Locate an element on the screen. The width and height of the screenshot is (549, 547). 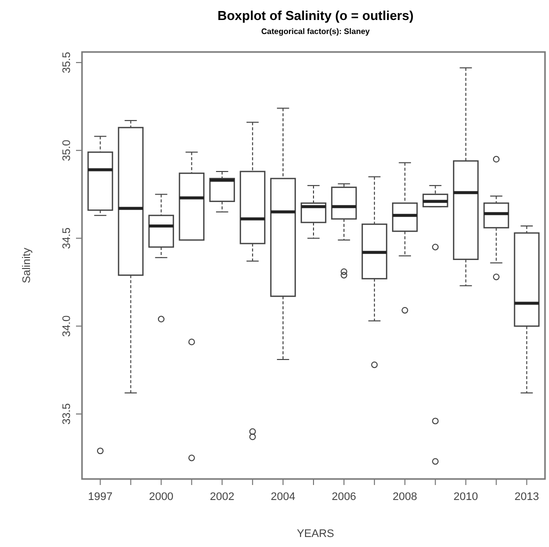
y-tick-label: 34.5 is located at coordinates (67, 238).